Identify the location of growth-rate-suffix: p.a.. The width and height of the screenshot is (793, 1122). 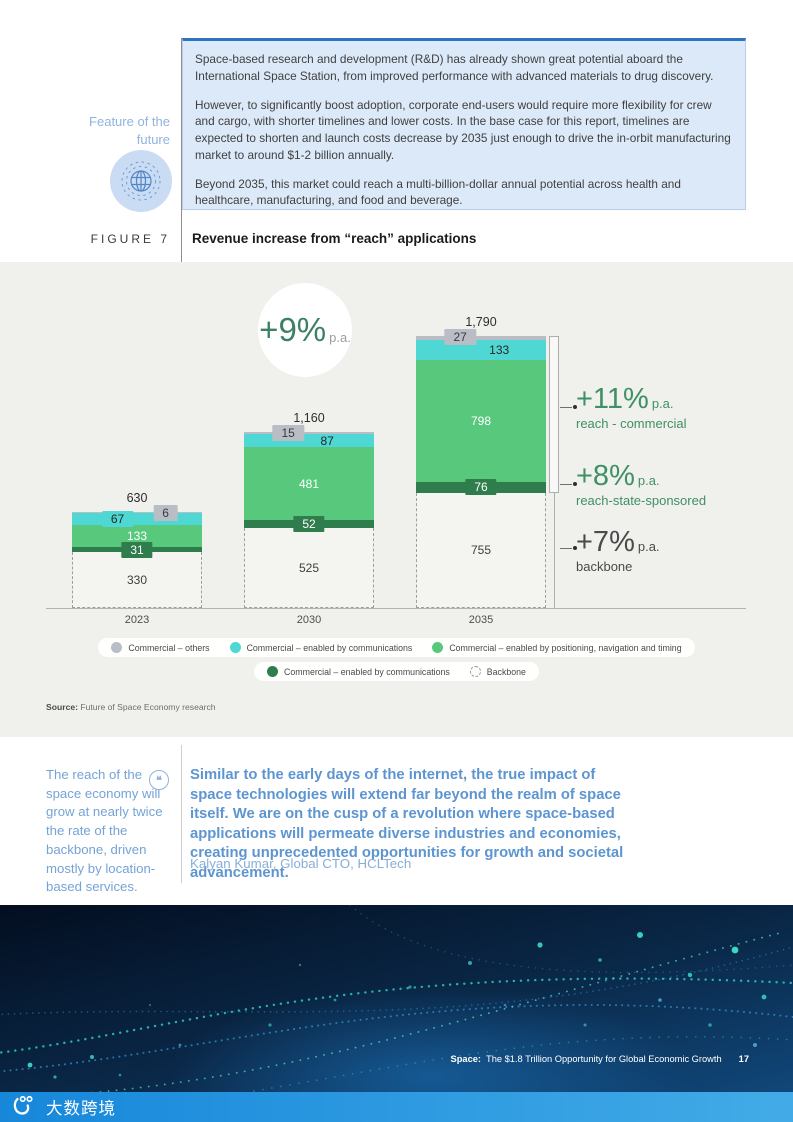
(340, 337).